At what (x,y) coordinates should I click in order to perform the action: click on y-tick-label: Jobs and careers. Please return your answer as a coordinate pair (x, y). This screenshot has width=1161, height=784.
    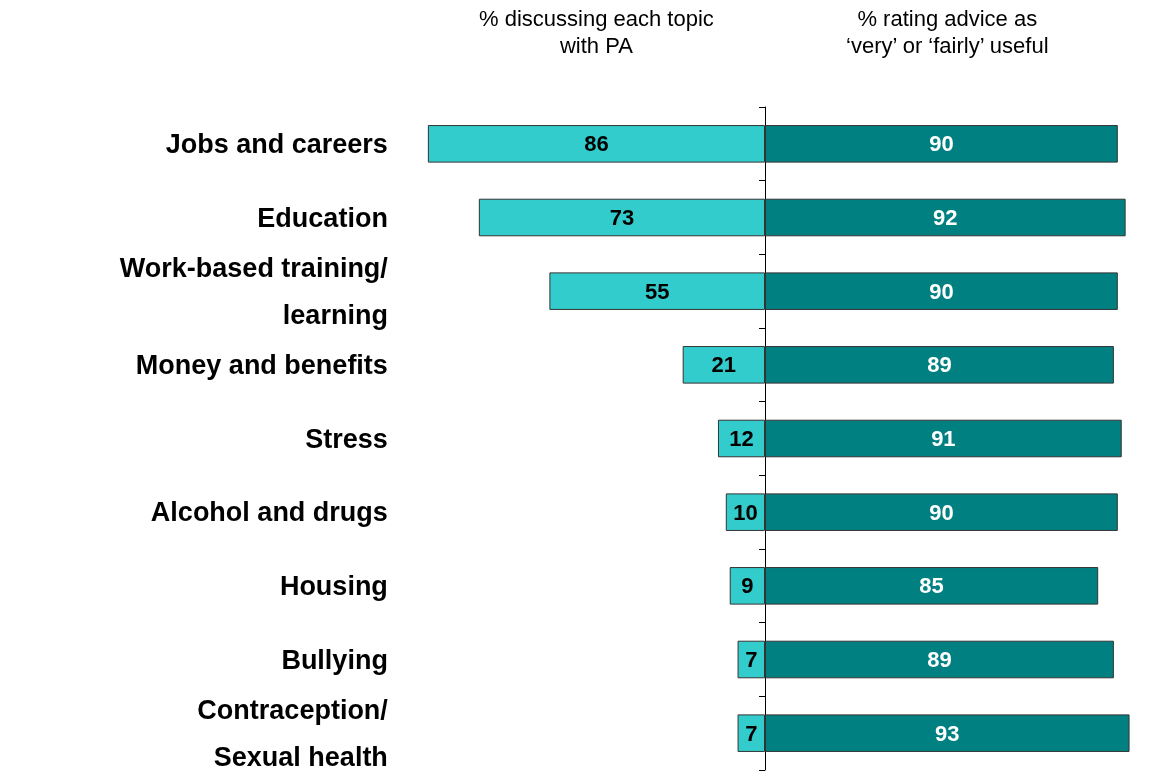
    Looking at the image, I should click on (276, 143).